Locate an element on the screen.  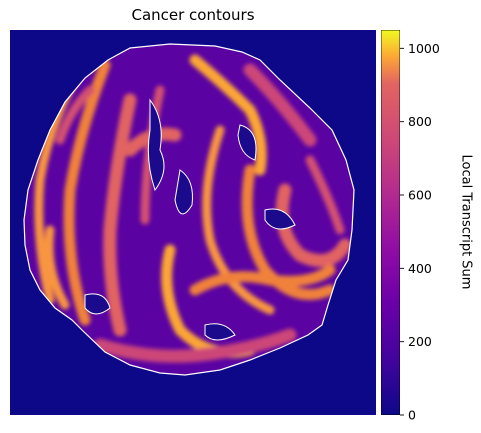
colorbar-tick-label: 0 is located at coordinates (412, 415).